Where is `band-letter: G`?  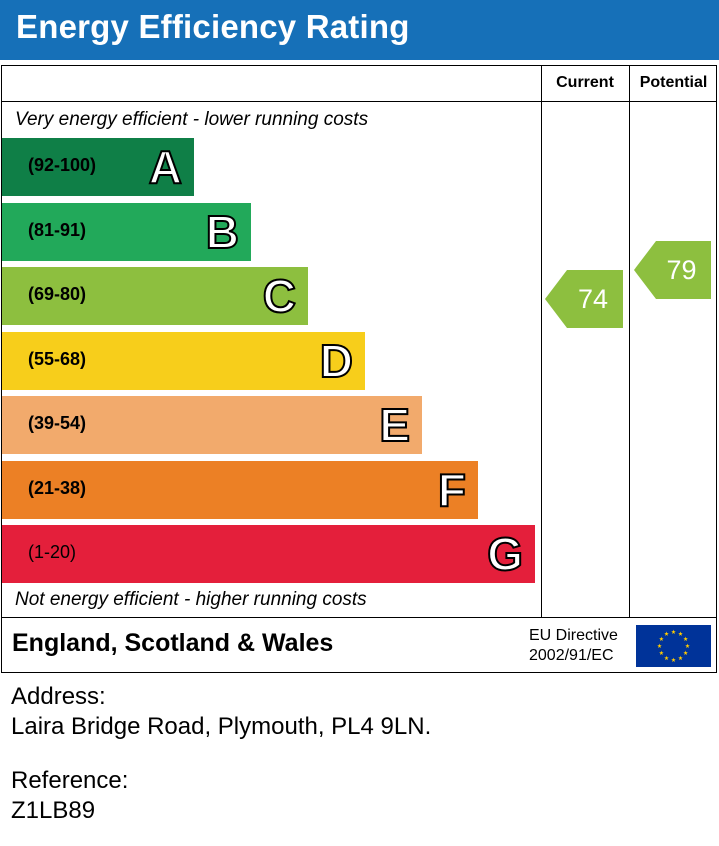
band-letter: G is located at coordinates (505, 554).